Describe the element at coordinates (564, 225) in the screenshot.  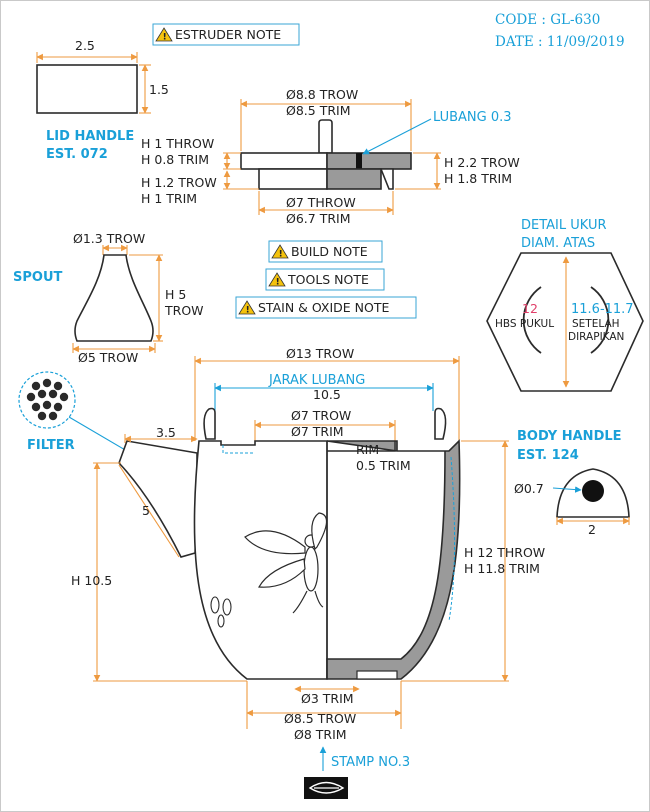
I see `detail-title-line1: DETAIL UKUR` at that location.